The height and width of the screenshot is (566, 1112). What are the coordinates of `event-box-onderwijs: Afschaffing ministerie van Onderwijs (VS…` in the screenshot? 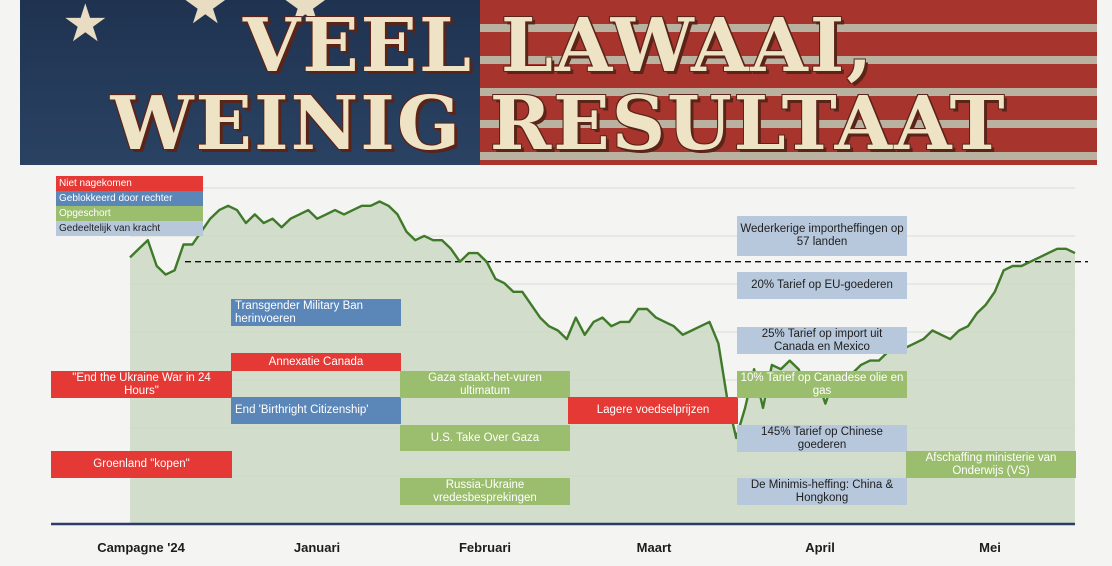 It's located at (991, 464).